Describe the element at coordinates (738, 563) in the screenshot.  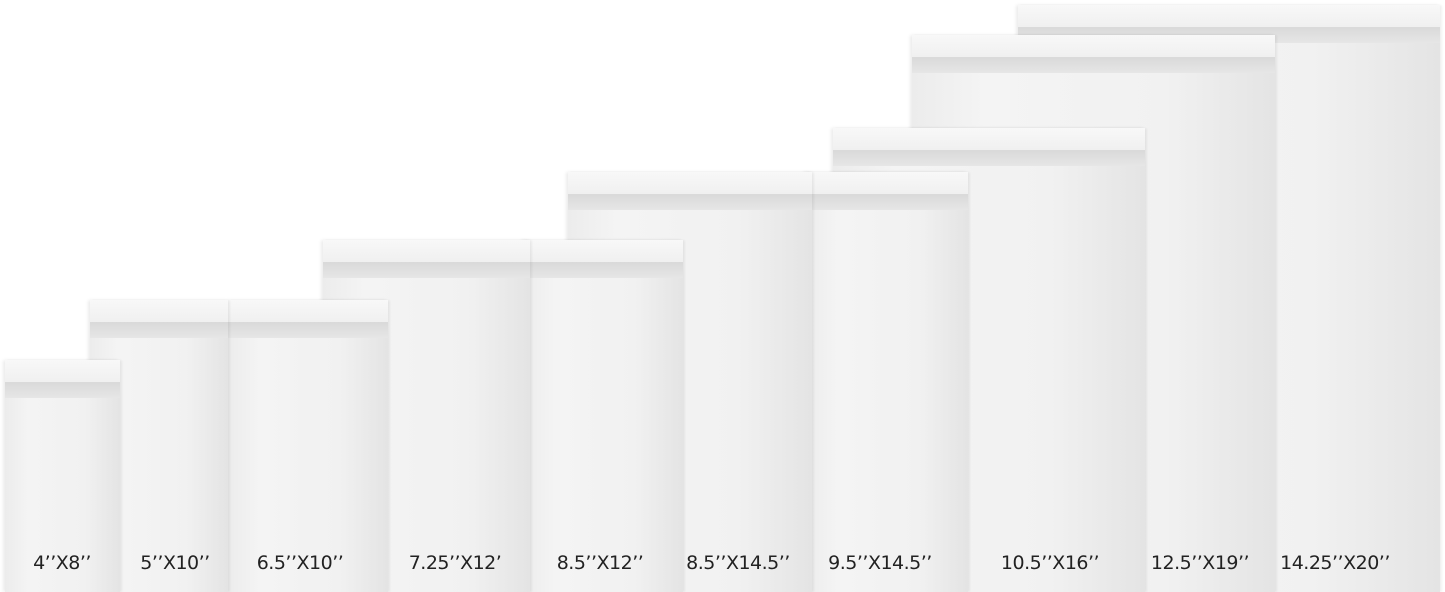
I see `size-label: 8.5’’X14.5’’` at that location.